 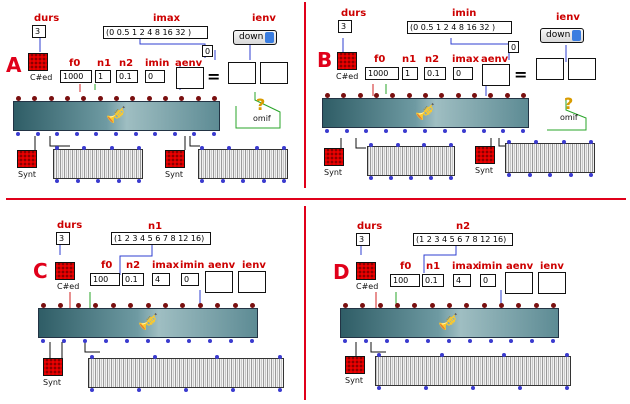 What do you see at coordinates (76, 76) in the screenshot?
I see `param-value-box-0: 1000` at bounding box center [76, 76].